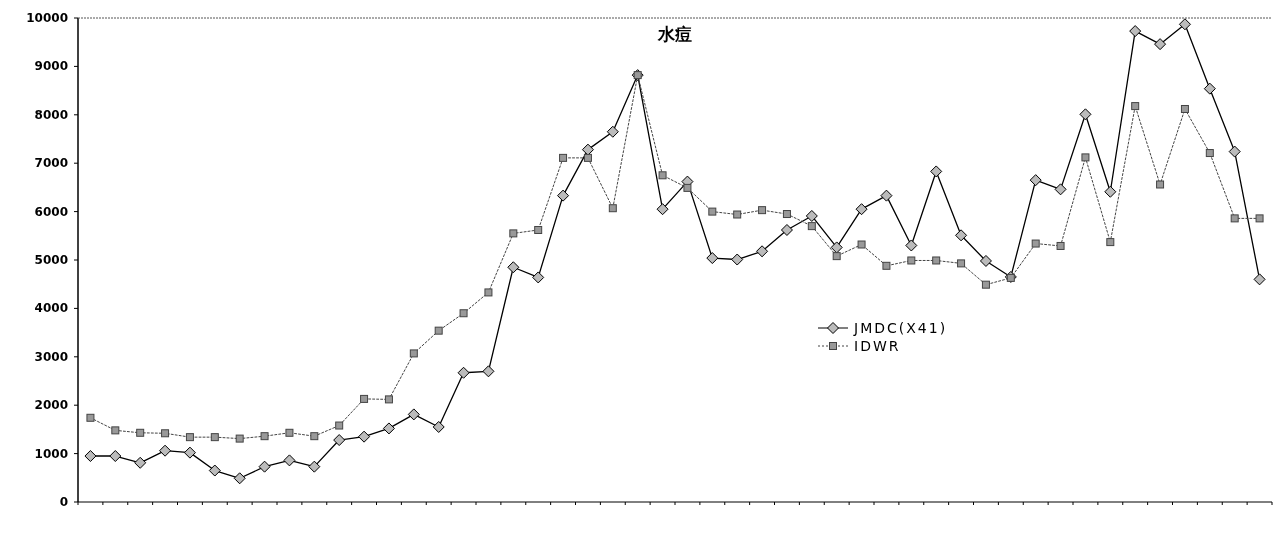 The width and height of the screenshot is (1274, 552). Describe the element at coordinates (877, 346) in the screenshot. I see `legend-label: IDWR` at that location.